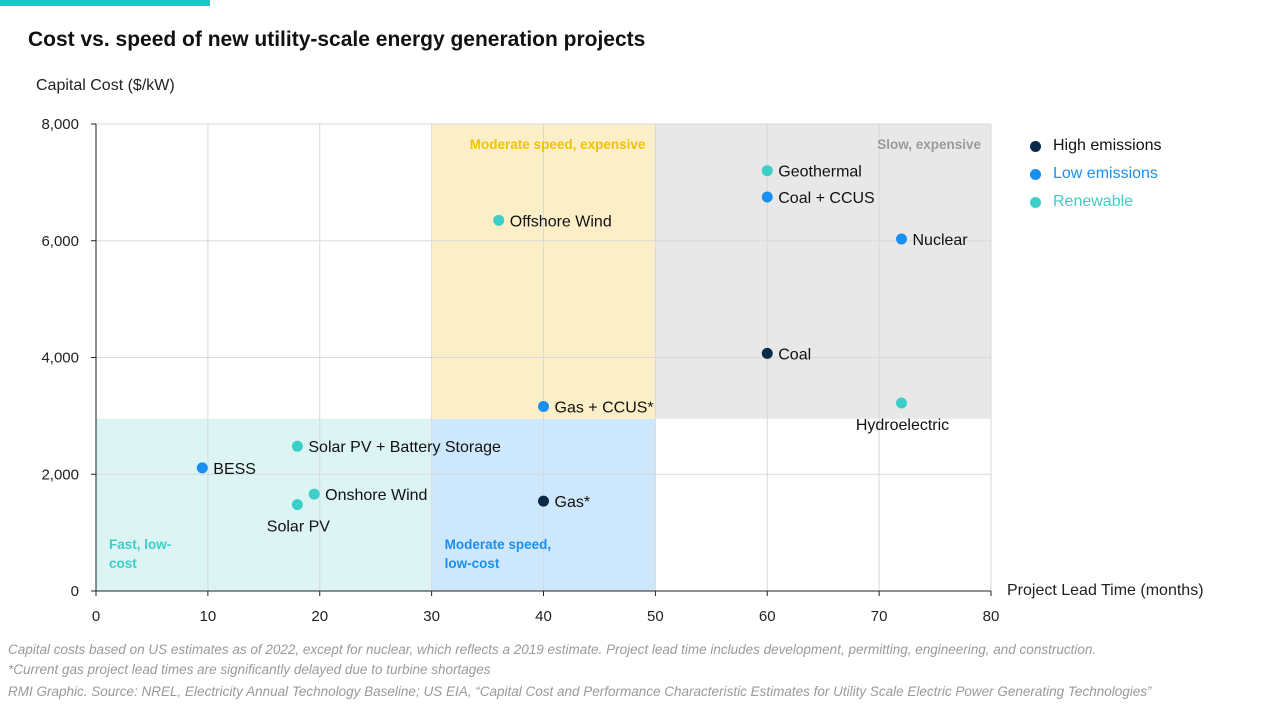 Image resolution: width=1280 pixels, height=720 pixels. What do you see at coordinates (902, 415) in the screenshot?
I see `point-group-hydroelectric: Hydroelectric` at bounding box center [902, 415].